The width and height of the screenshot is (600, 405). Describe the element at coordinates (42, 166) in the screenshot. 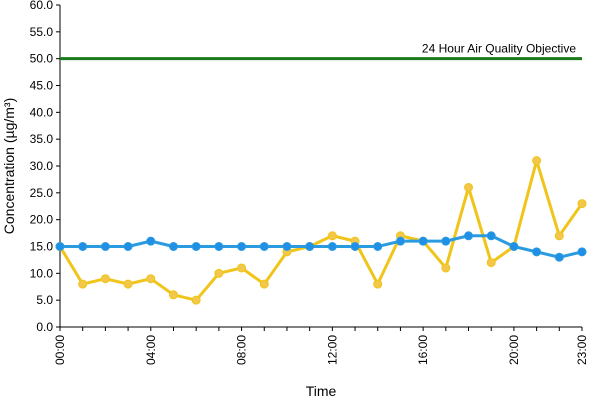

I see `y-tick-label: 30.0` at that location.